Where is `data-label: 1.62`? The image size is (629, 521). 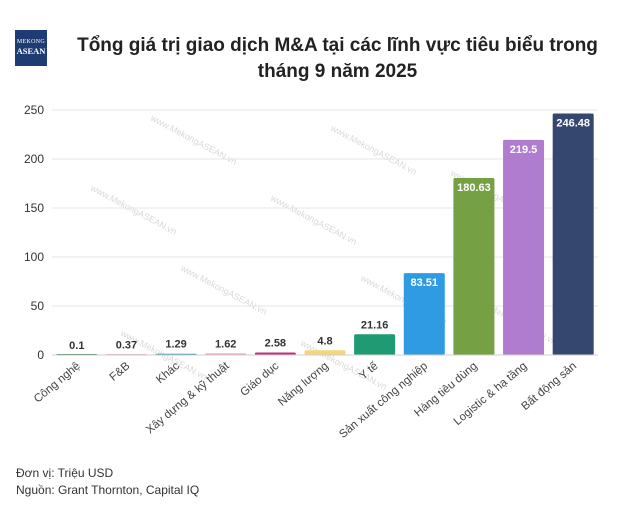
data-label: 1.62 is located at coordinates (225, 344).